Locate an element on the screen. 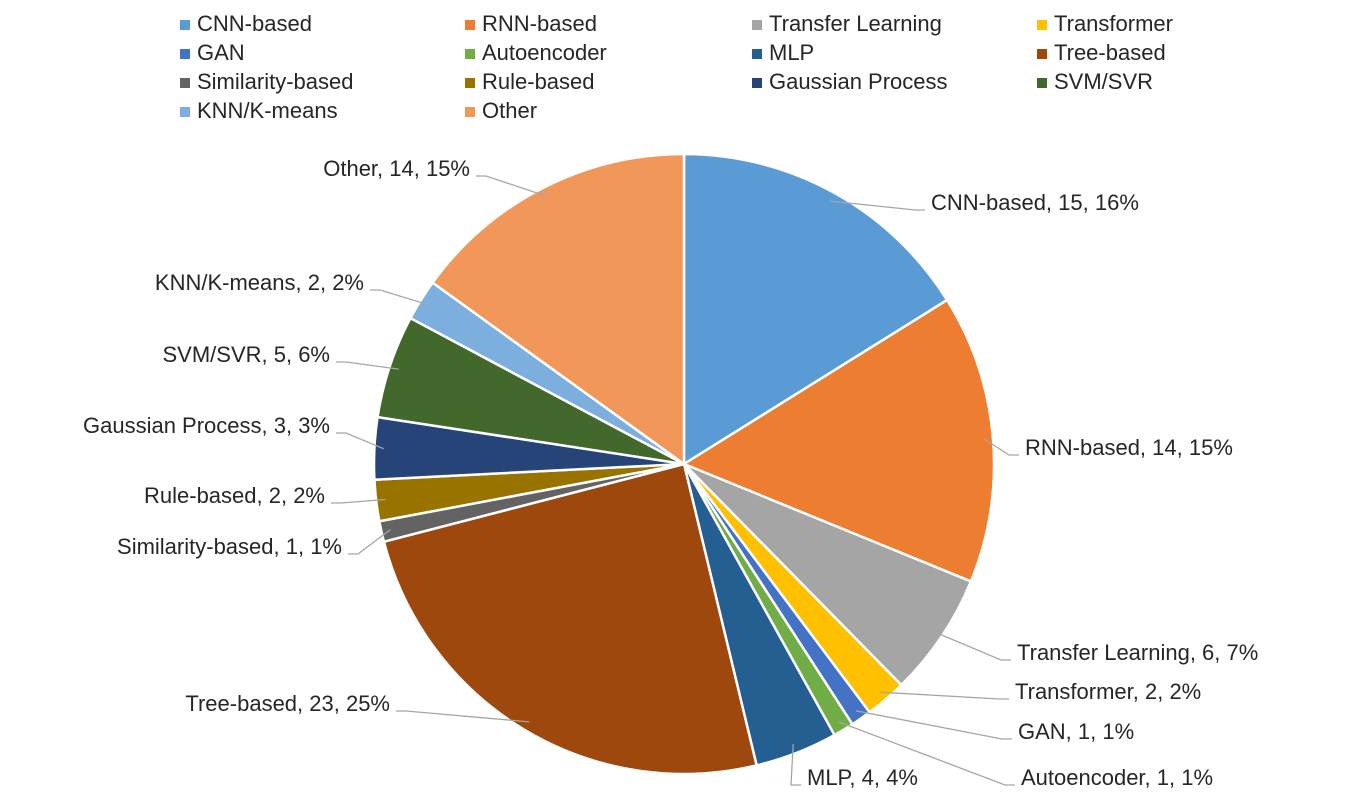 The height and width of the screenshot is (797, 1369). legend-label: CNN-based is located at coordinates (254, 23).